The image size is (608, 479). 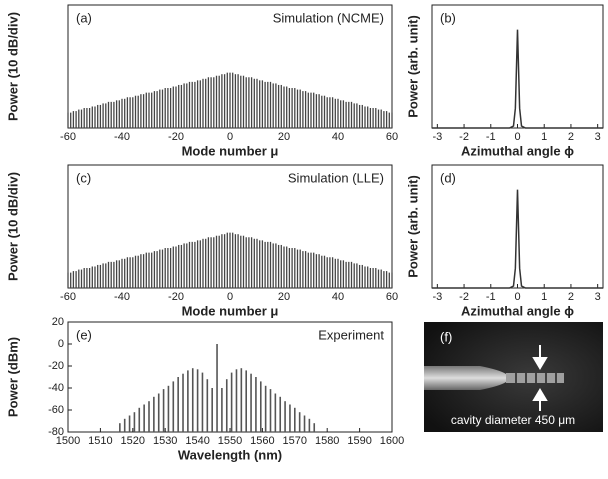 What do you see at coordinates (133, 441) in the screenshot?
I see `x-tick-label: 1520` at bounding box center [133, 441].